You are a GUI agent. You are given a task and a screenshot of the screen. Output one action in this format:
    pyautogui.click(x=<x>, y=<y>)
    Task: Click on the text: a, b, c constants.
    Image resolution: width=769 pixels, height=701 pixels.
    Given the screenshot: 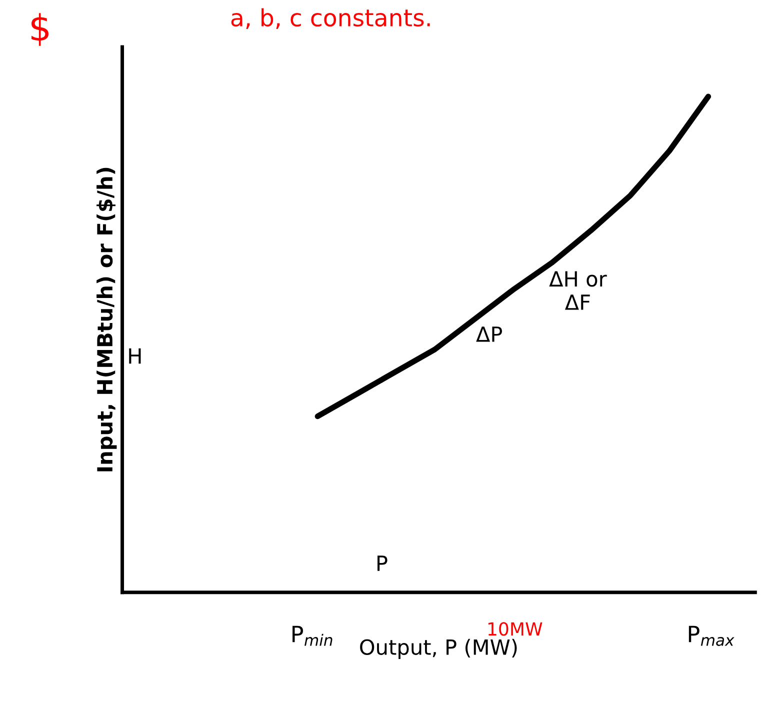 What is the action you would take?
    pyautogui.click(x=330, y=18)
    